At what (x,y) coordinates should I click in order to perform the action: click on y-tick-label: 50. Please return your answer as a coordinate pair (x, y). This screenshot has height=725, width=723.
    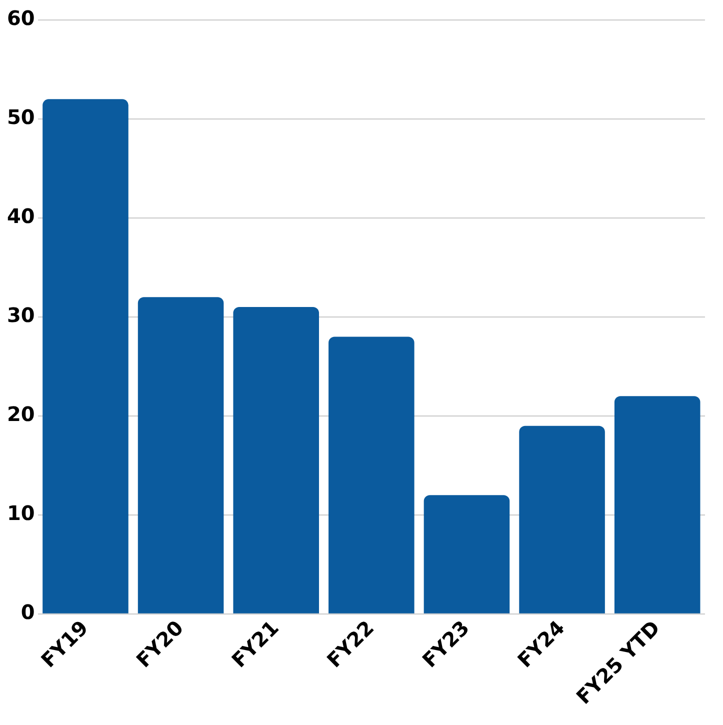
    Looking at the image, I should click on (20, 117).